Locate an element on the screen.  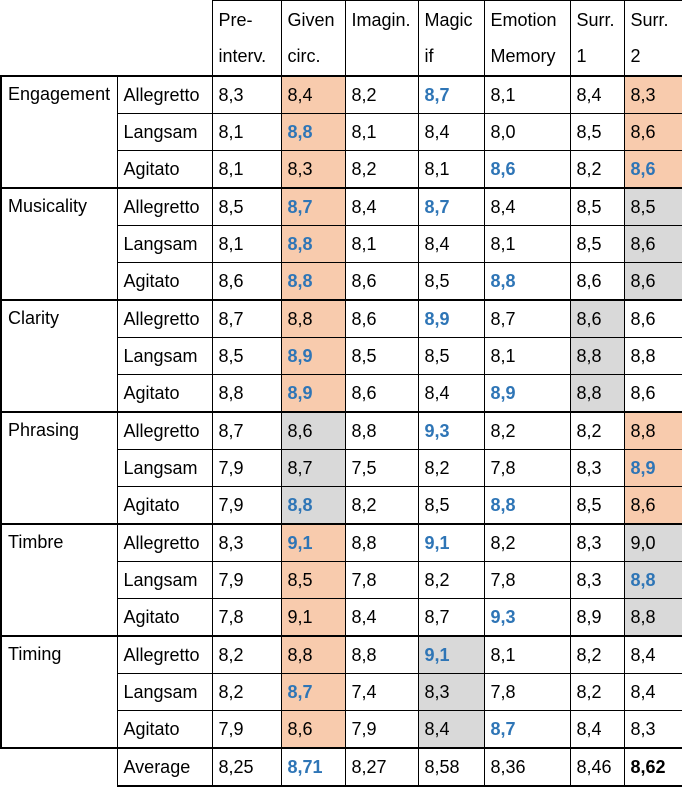
header-line: if is located at coordinates (429, 56).